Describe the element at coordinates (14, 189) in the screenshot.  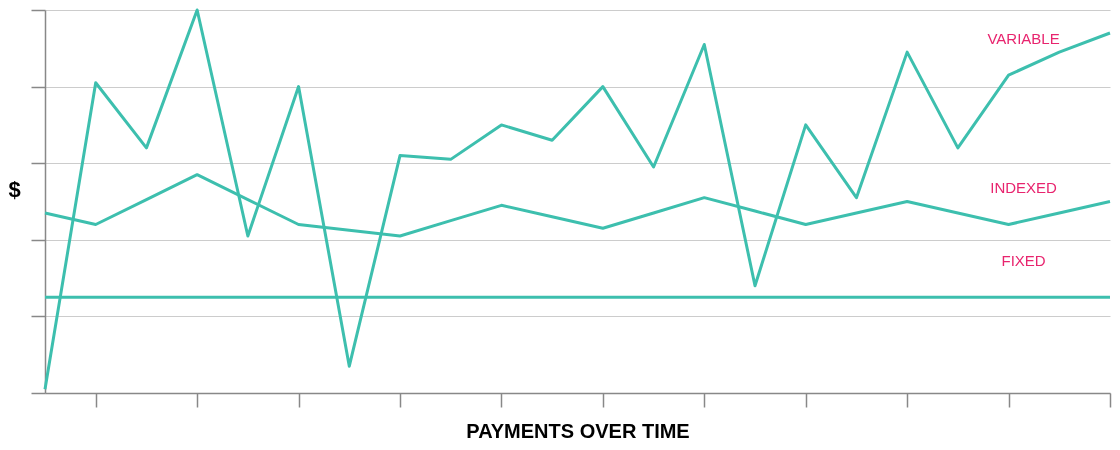
I see `y-axis-title: $` at that location.